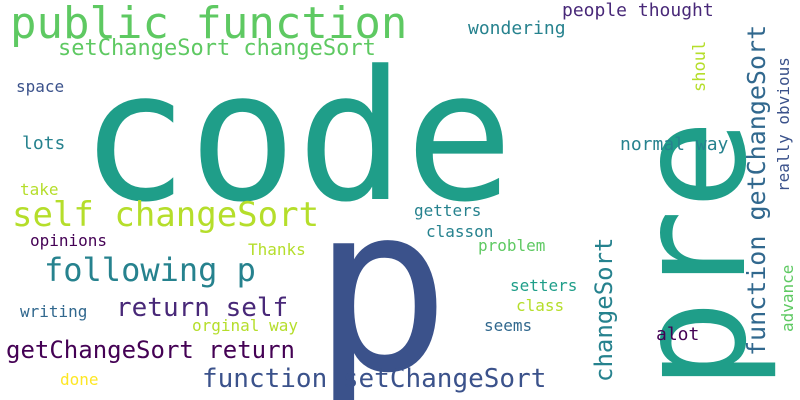  What do you see at coordinates (79, 379) in the screenshot?
I see `word-done: done` at bounding box center [79, 379].